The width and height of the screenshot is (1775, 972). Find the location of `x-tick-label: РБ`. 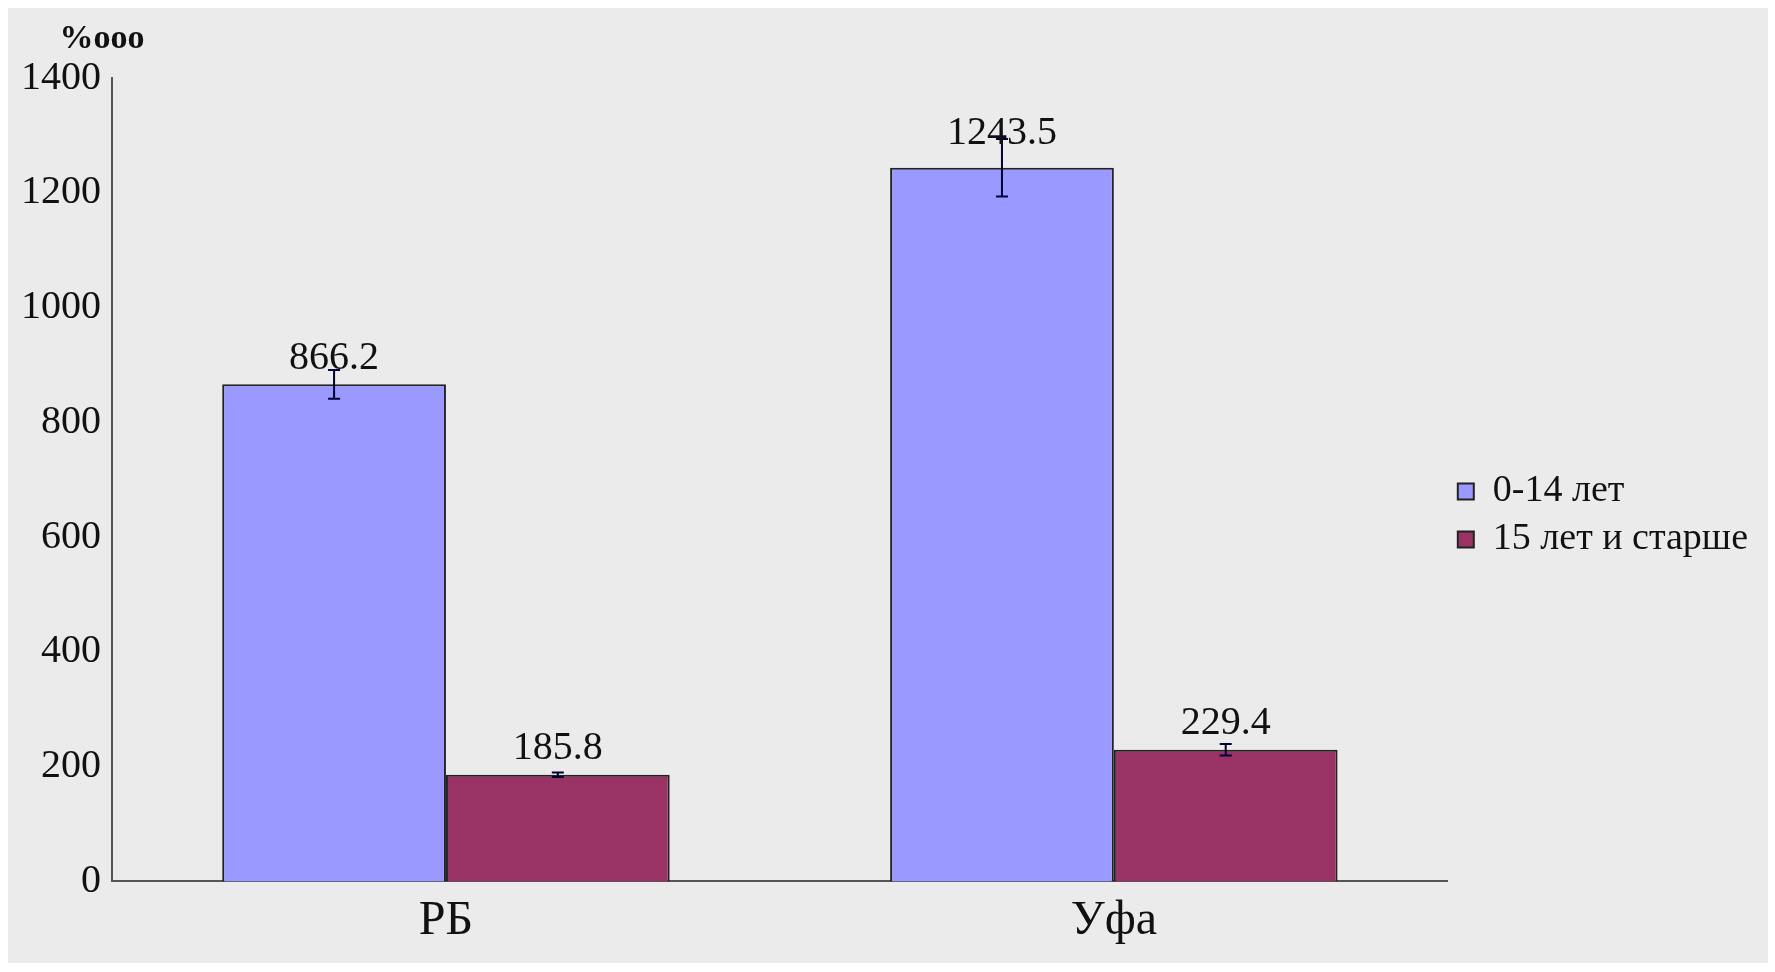

x-tick-label: РБ is located at coordinates (446, 917).